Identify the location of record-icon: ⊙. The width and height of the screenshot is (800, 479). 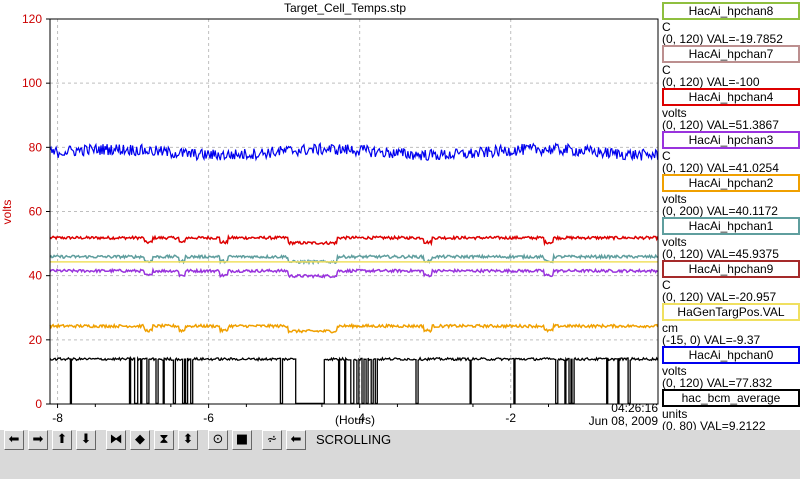
(218, 440).